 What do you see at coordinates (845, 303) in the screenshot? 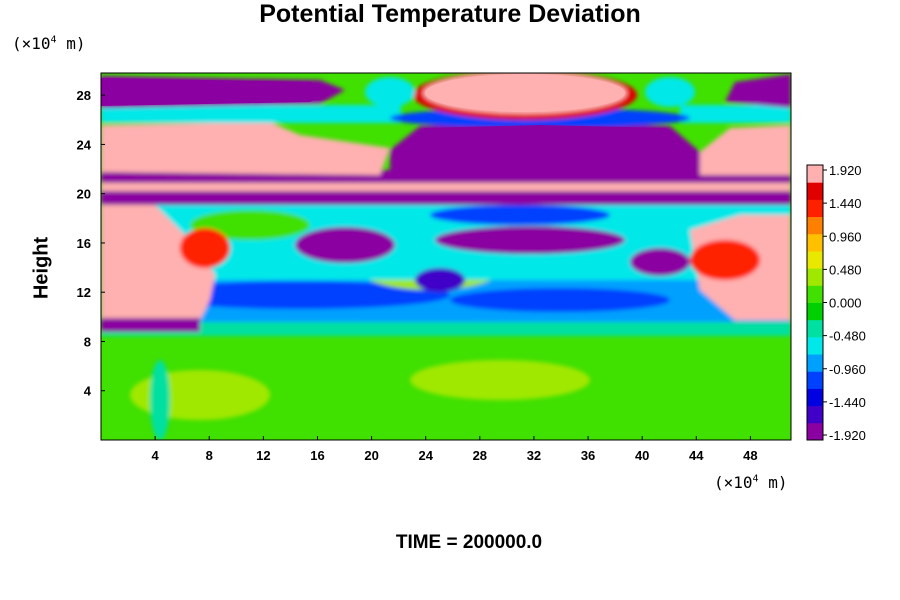
I see `colorbar-tick-label: 0.000` at bounding box center [845, 303].